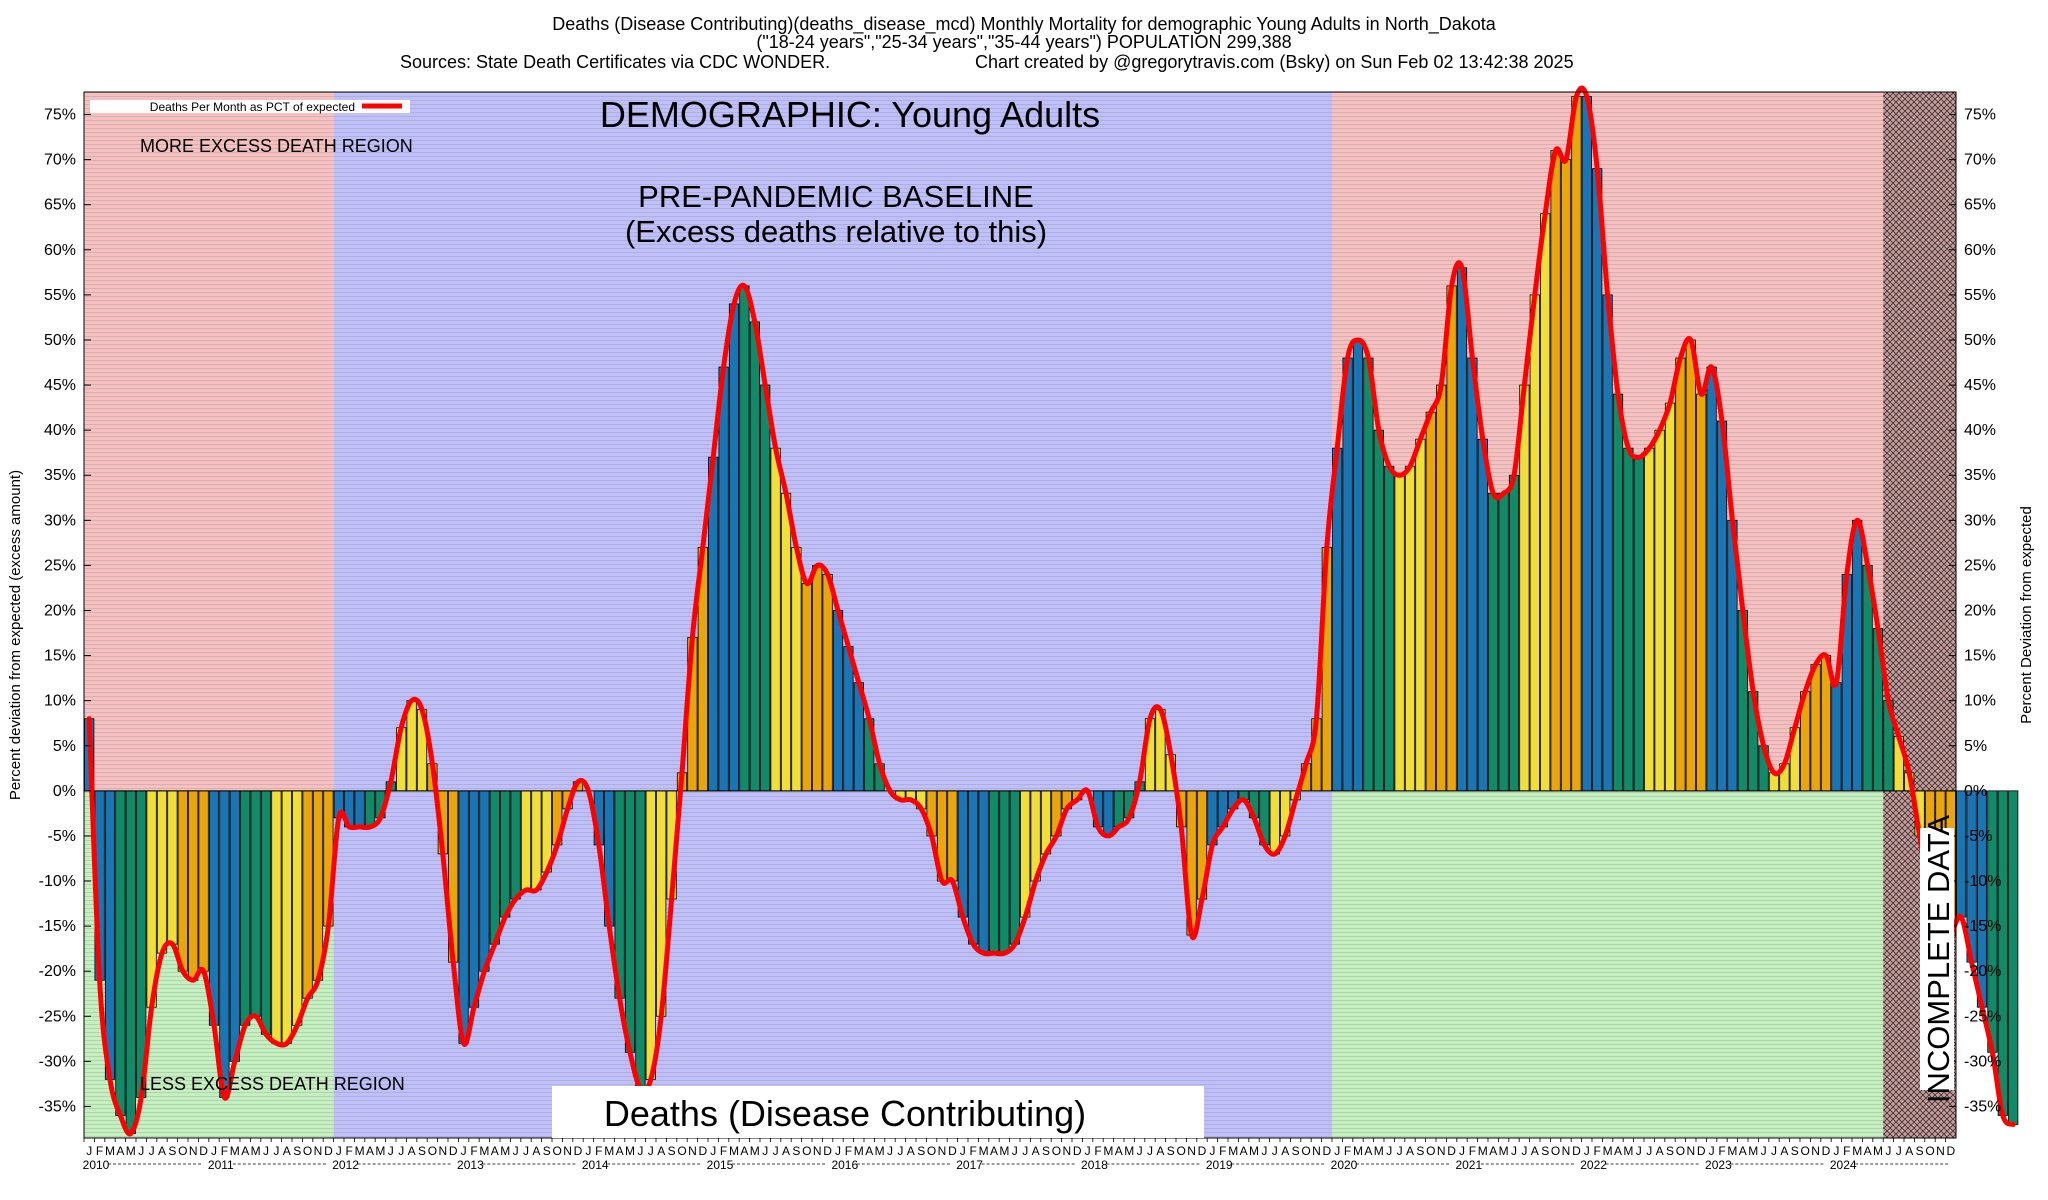  Describe the element at coordinates (1982, 926) in the screenshot. I see `y-tick-label-right: -15%` at that location.